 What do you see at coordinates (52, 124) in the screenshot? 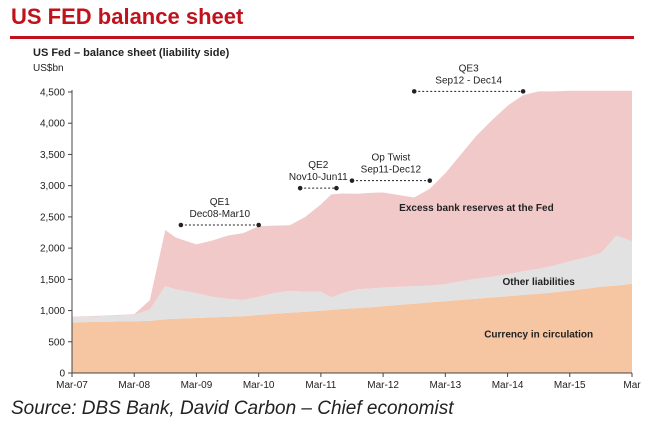
I see `y-tick-label: 4,000` at bounding box center [52, 124].